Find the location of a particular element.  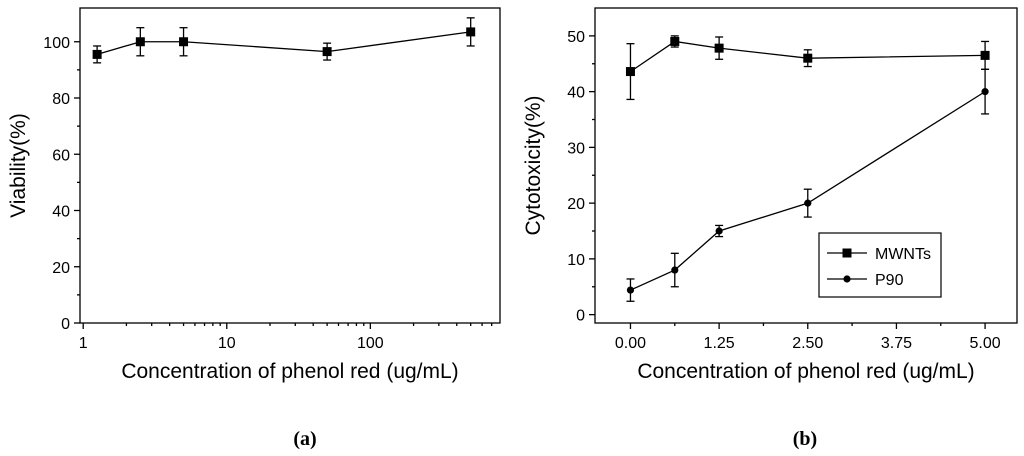

y-tick-label: 50 is located at coordinates (576, 37).